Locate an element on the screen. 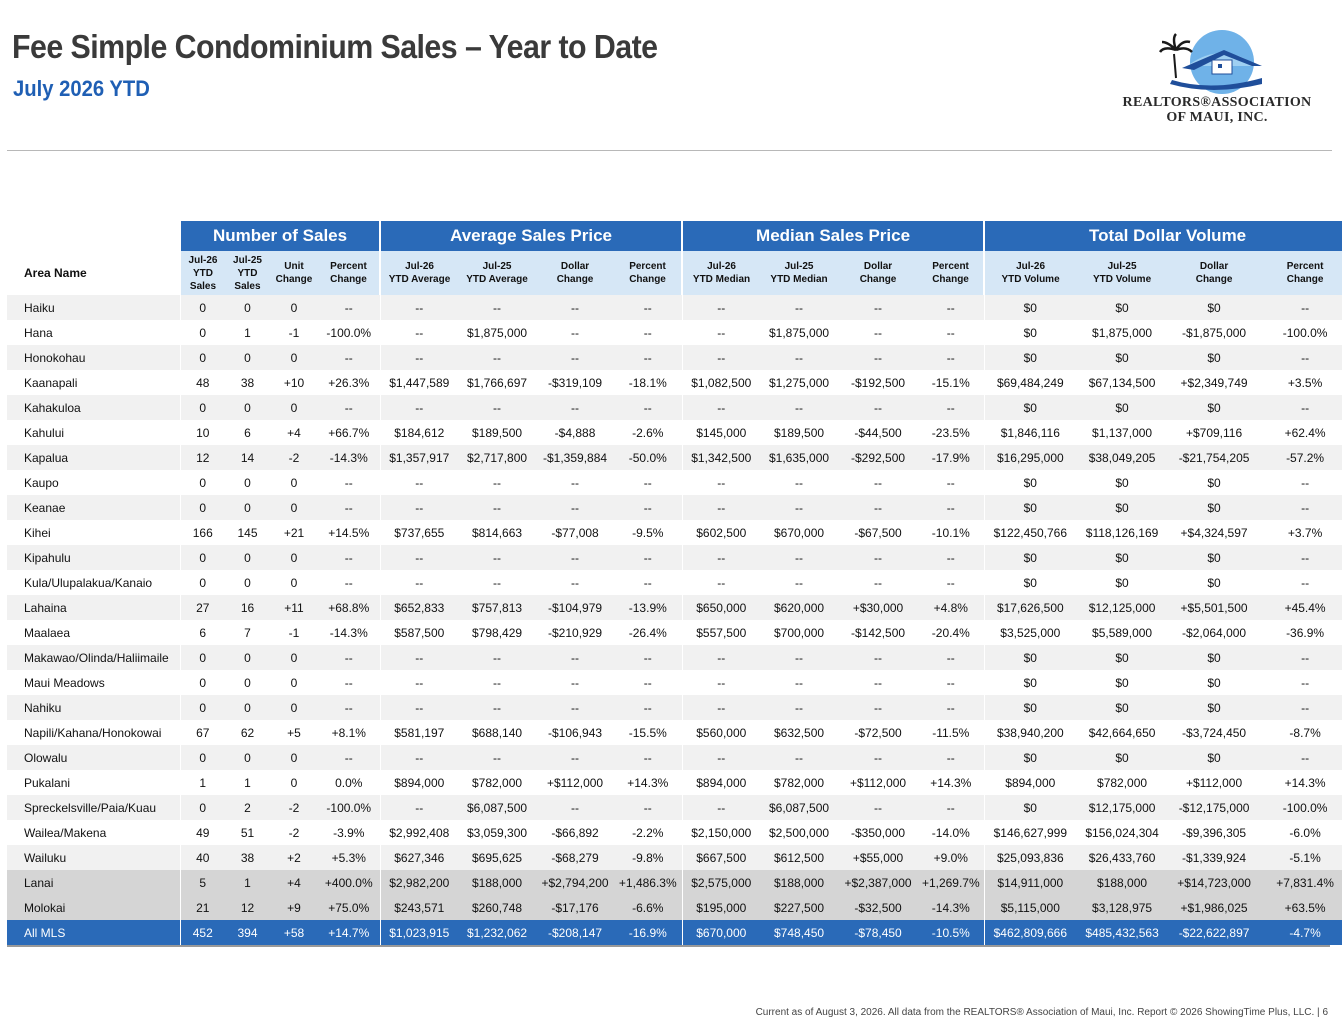 Image resolution: width=1342 pixels, height=1023 pixels. table-cell: -$44,500 is located at coordinates (878, 432).